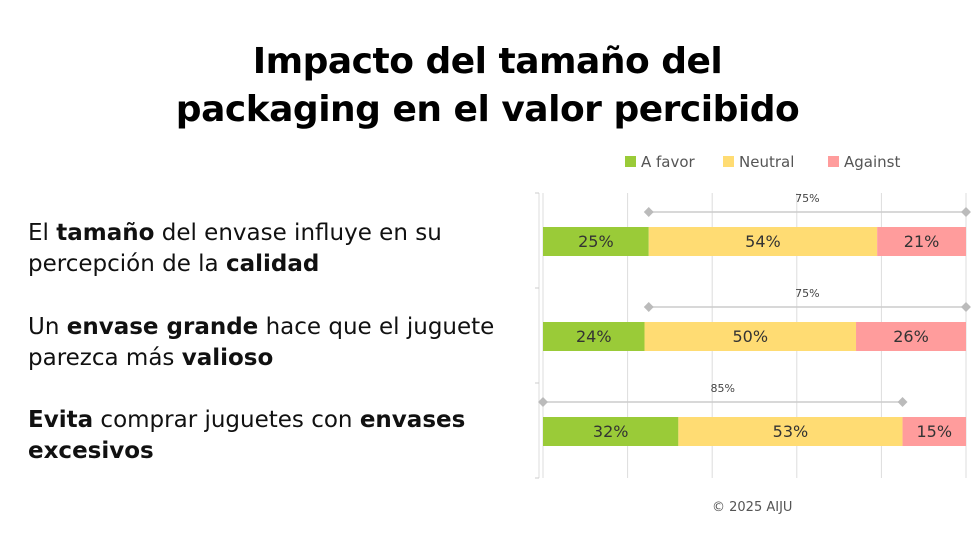 The height and width of the screenshot is (560, 980). Describe the element at coordinates (668, 162) in the screenshot. I see `legend-label: A favor` at that location.